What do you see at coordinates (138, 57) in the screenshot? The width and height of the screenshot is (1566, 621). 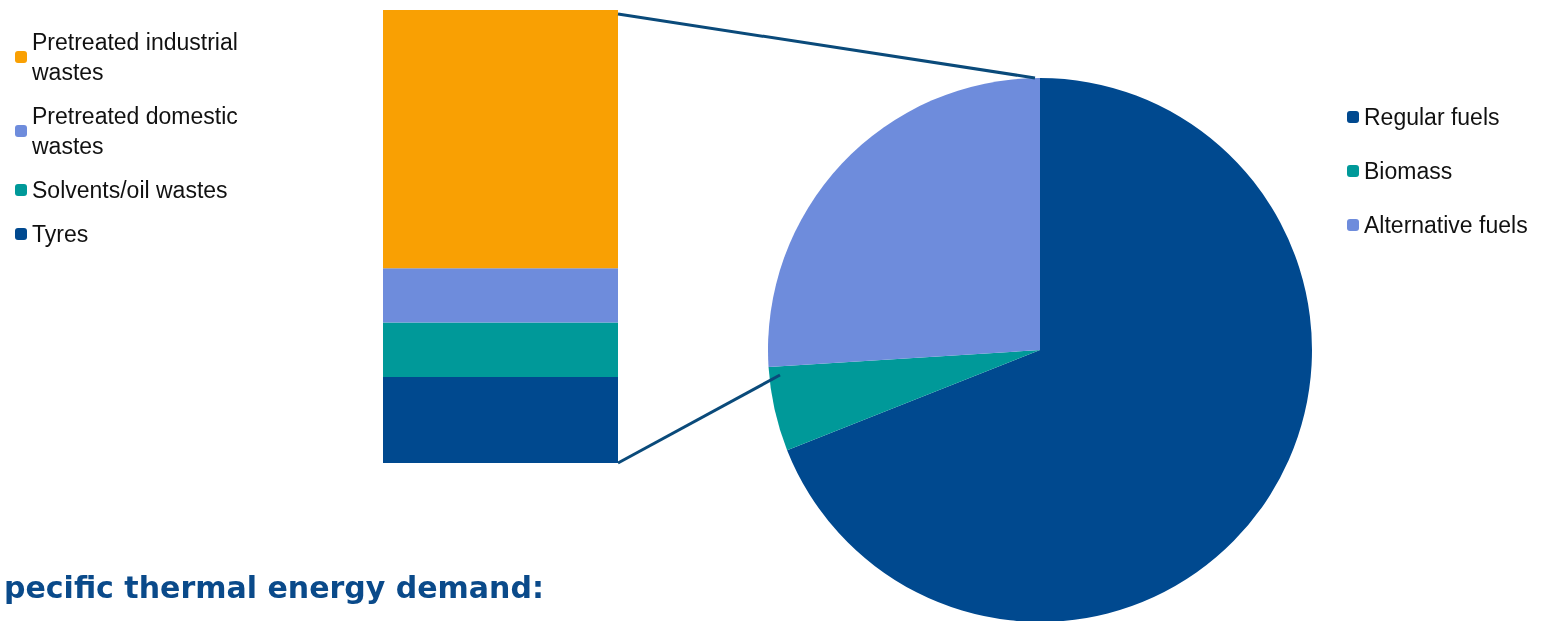 I see `legend-label: Pretreated industrial wastes` at bounding box center [138, 57].